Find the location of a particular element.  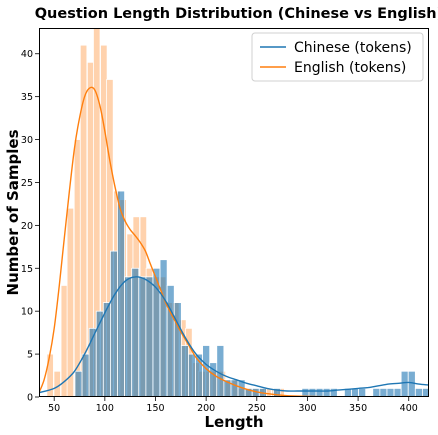

x-tick-label-250: 250 is located at coordinates (257, 408).